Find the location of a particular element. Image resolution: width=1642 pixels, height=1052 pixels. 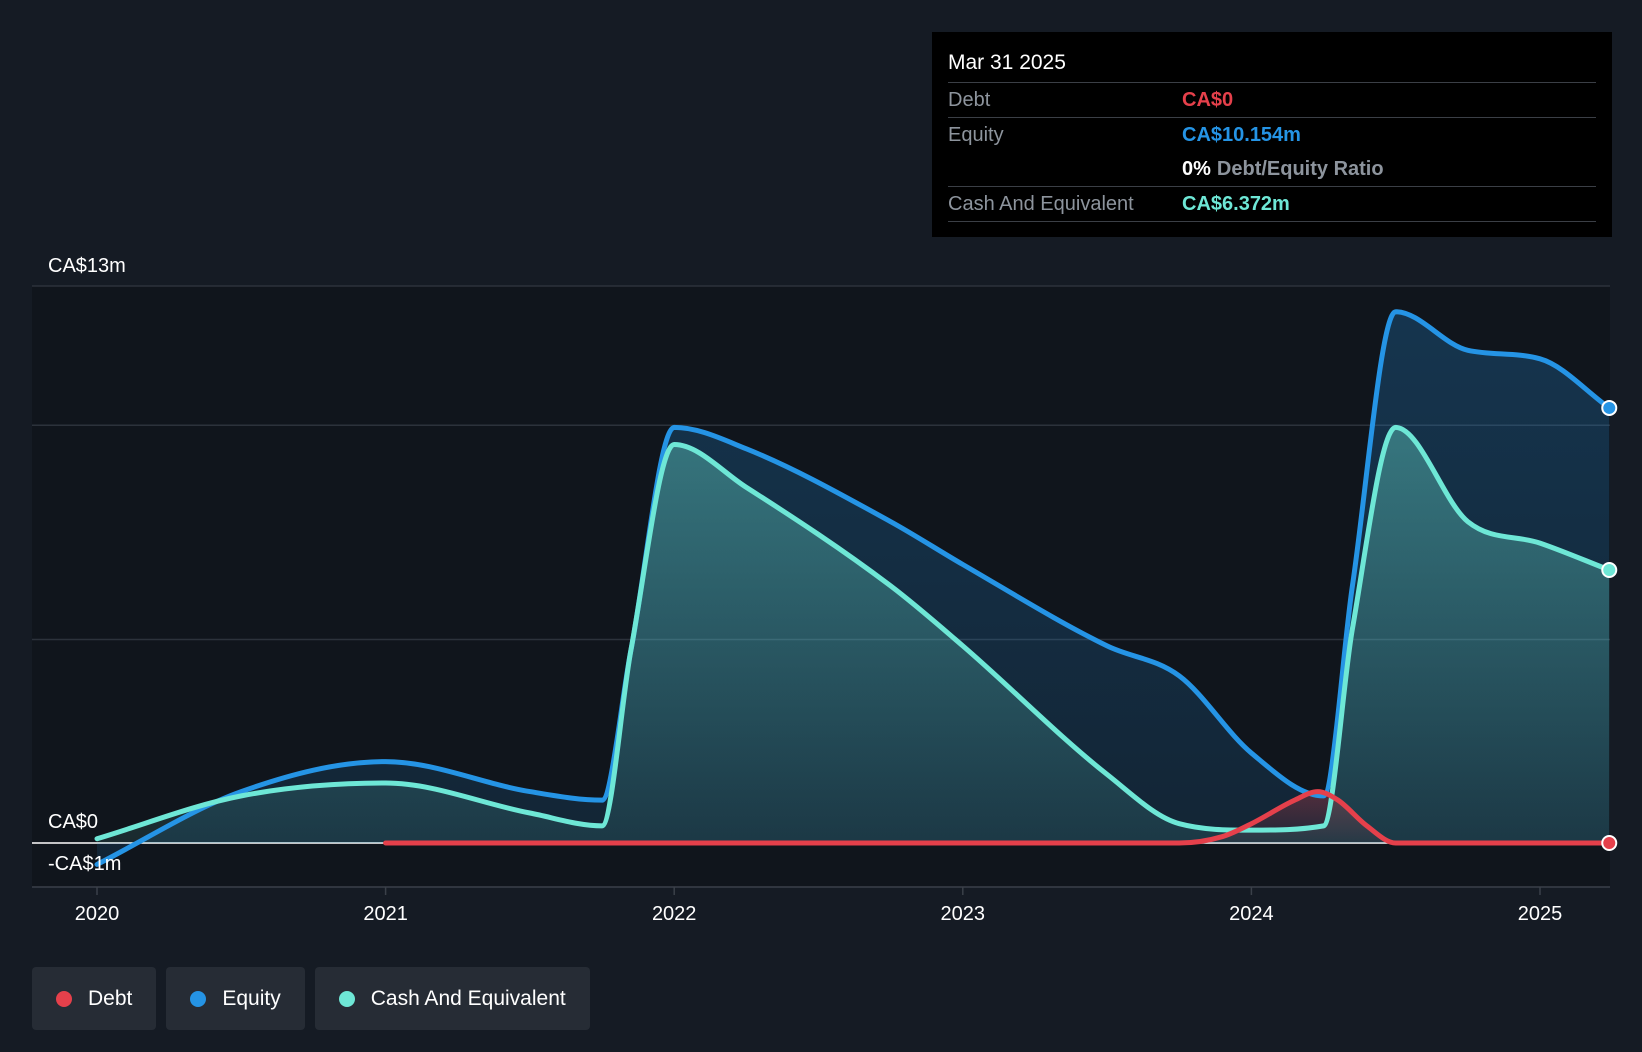

tooltip-ratio: 0% Debt/Equity Ratio is located at coordinates (1283, 169).